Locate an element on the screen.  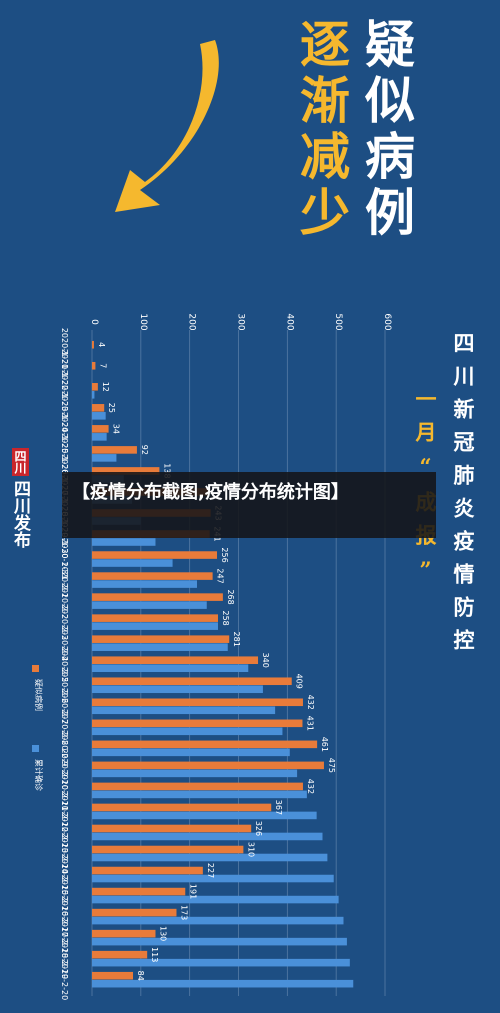
category-label: 2020-2-19 is located at coordinates (64, 958).